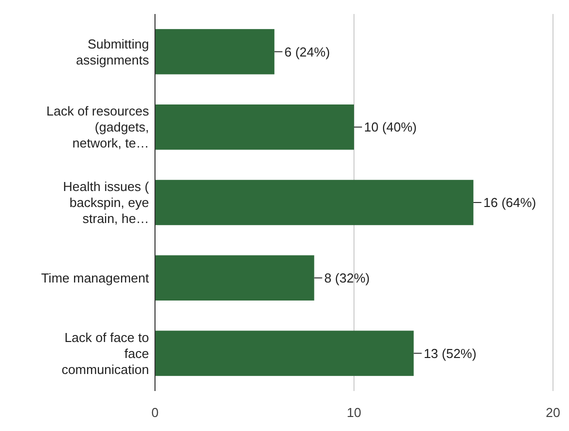  Describe the element at coordinates (450, 353) in the screenshot. I see `data-label: 13 (52%)` at that location.